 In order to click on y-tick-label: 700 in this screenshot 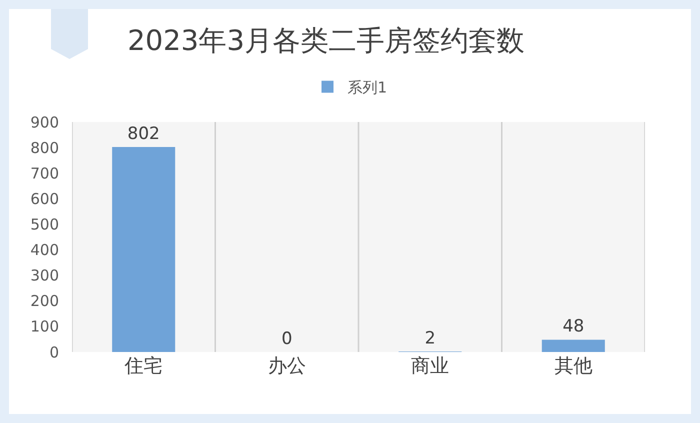, I will do `click(44, 173)`.